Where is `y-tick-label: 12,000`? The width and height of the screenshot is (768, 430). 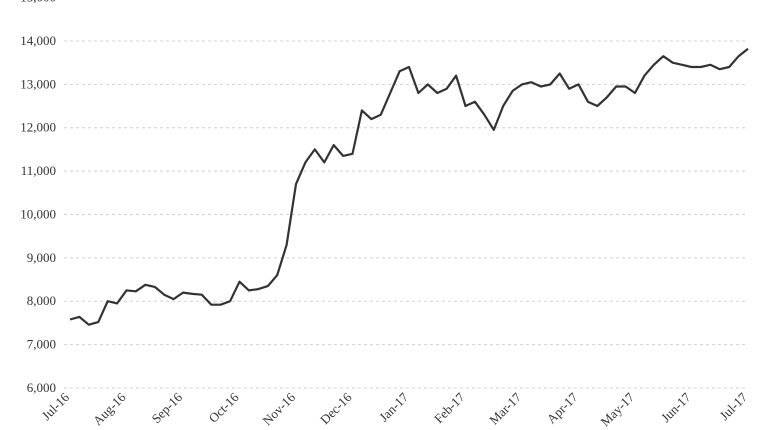
y-tick-label: 12,000 is located at coordinates (38, 127).